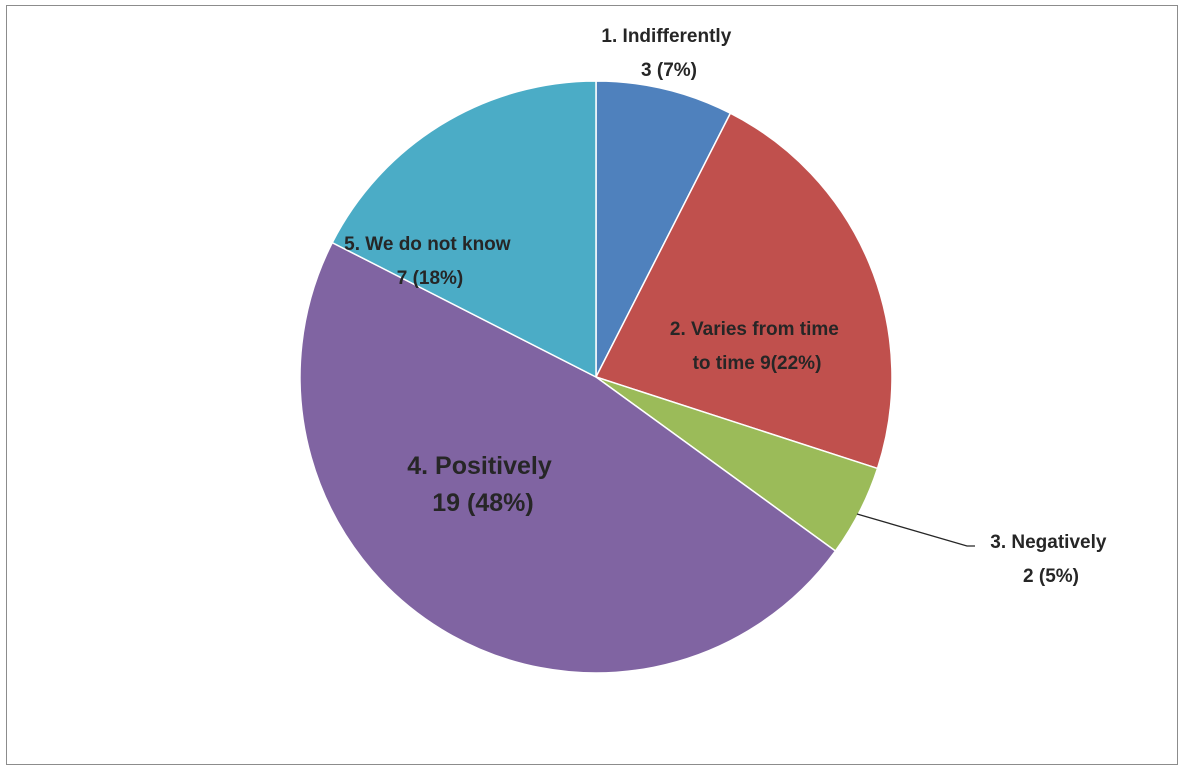 The height and width of the screenshot is (765, 1180). Describe the element at coordinates (1048, 542) in the screenshot. I see `data-label-negatively-name: 3. Negatively` at that location.